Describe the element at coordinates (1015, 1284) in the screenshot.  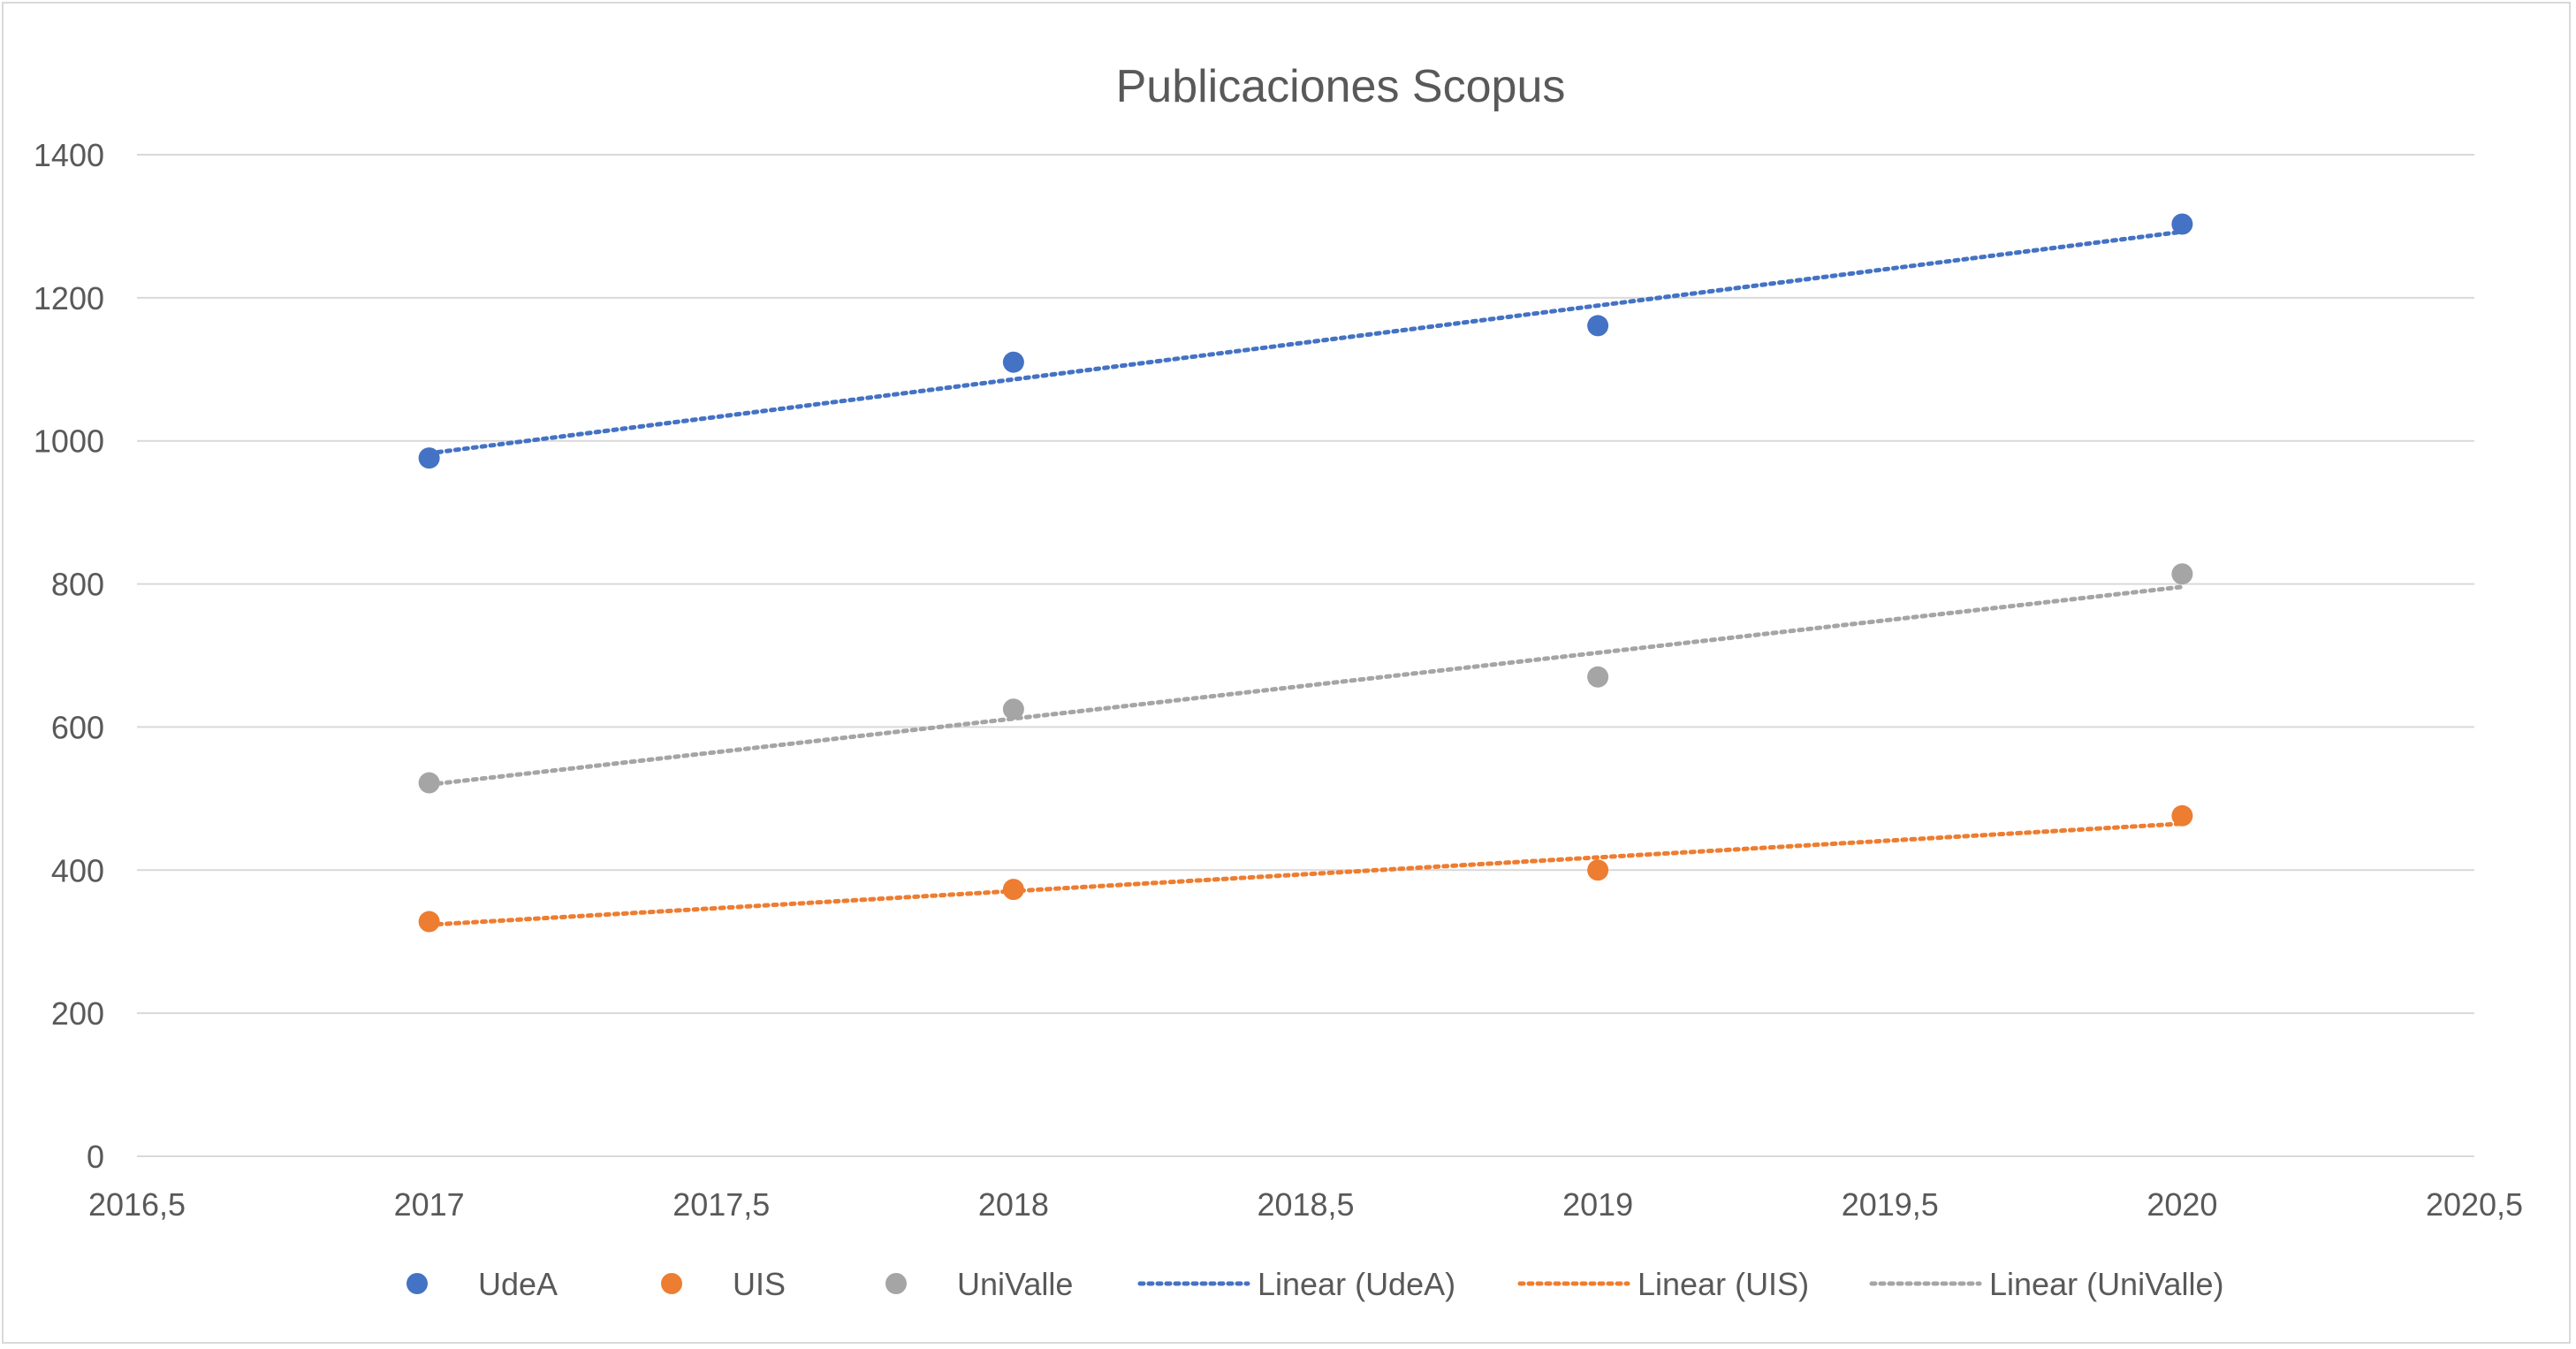
I see `legend-label-univalle: UniValle` at that location.